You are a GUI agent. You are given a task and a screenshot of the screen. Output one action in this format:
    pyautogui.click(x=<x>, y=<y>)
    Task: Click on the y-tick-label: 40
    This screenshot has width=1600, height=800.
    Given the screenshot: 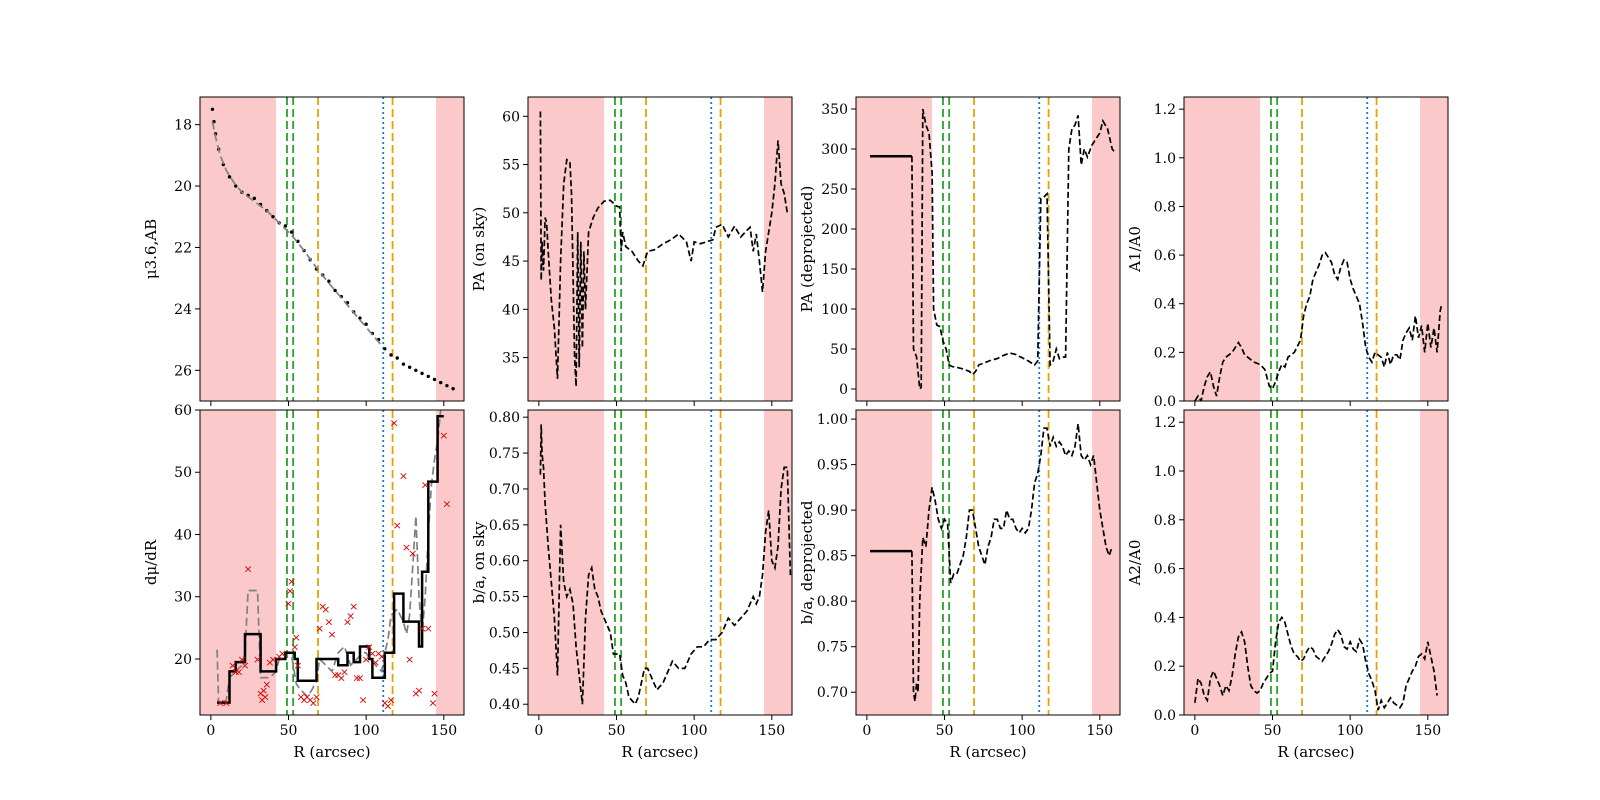 What is the action you would take?
    pyautogui.click(x=183, y=535)
    